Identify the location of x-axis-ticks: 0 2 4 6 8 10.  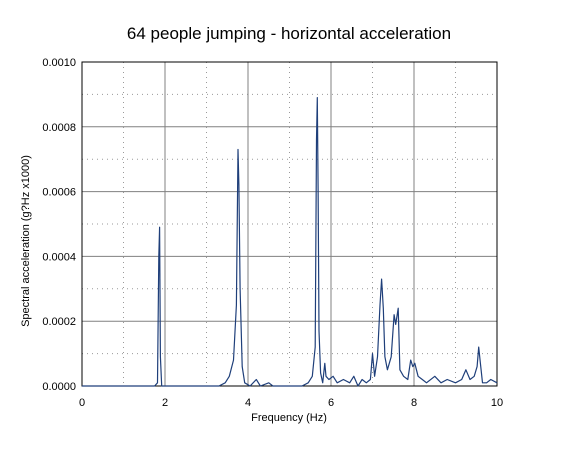
(291, 403).